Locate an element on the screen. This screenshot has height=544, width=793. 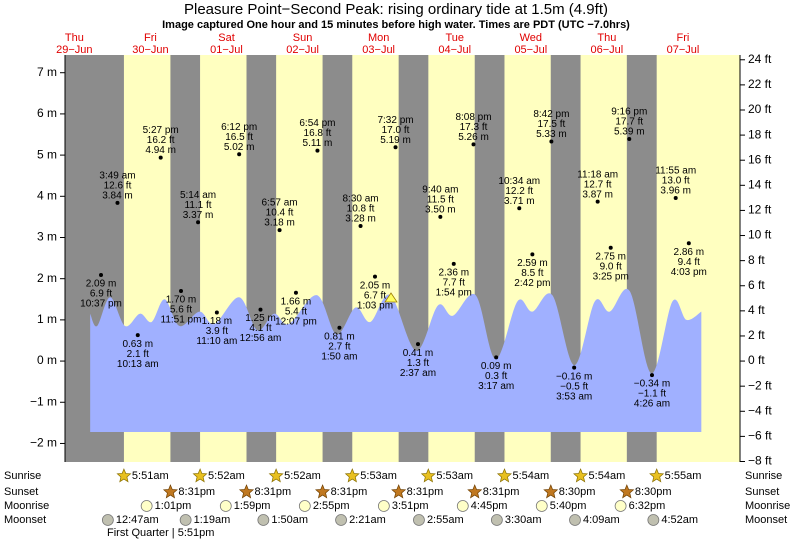
tide-time: 10:13 am is located at coordinates (138, 364).